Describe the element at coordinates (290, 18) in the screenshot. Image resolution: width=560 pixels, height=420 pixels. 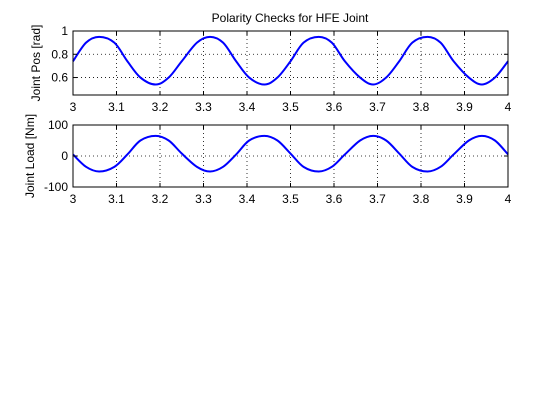
I see `chart-title: Polarity Checks for HFE Joint` at that location.